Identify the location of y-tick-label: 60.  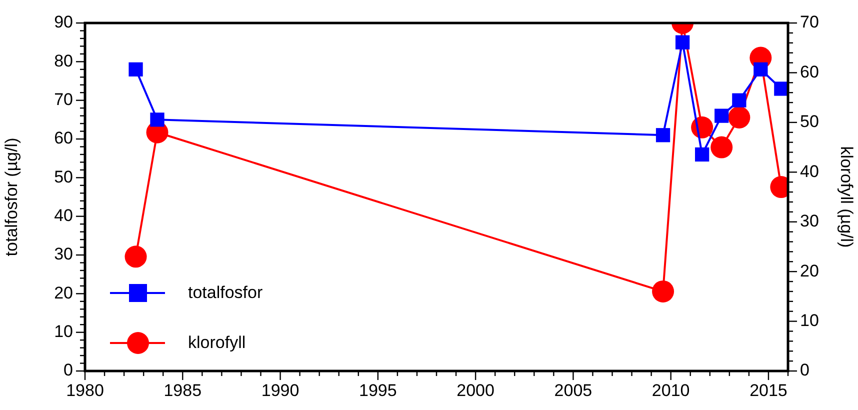
(63, 138).